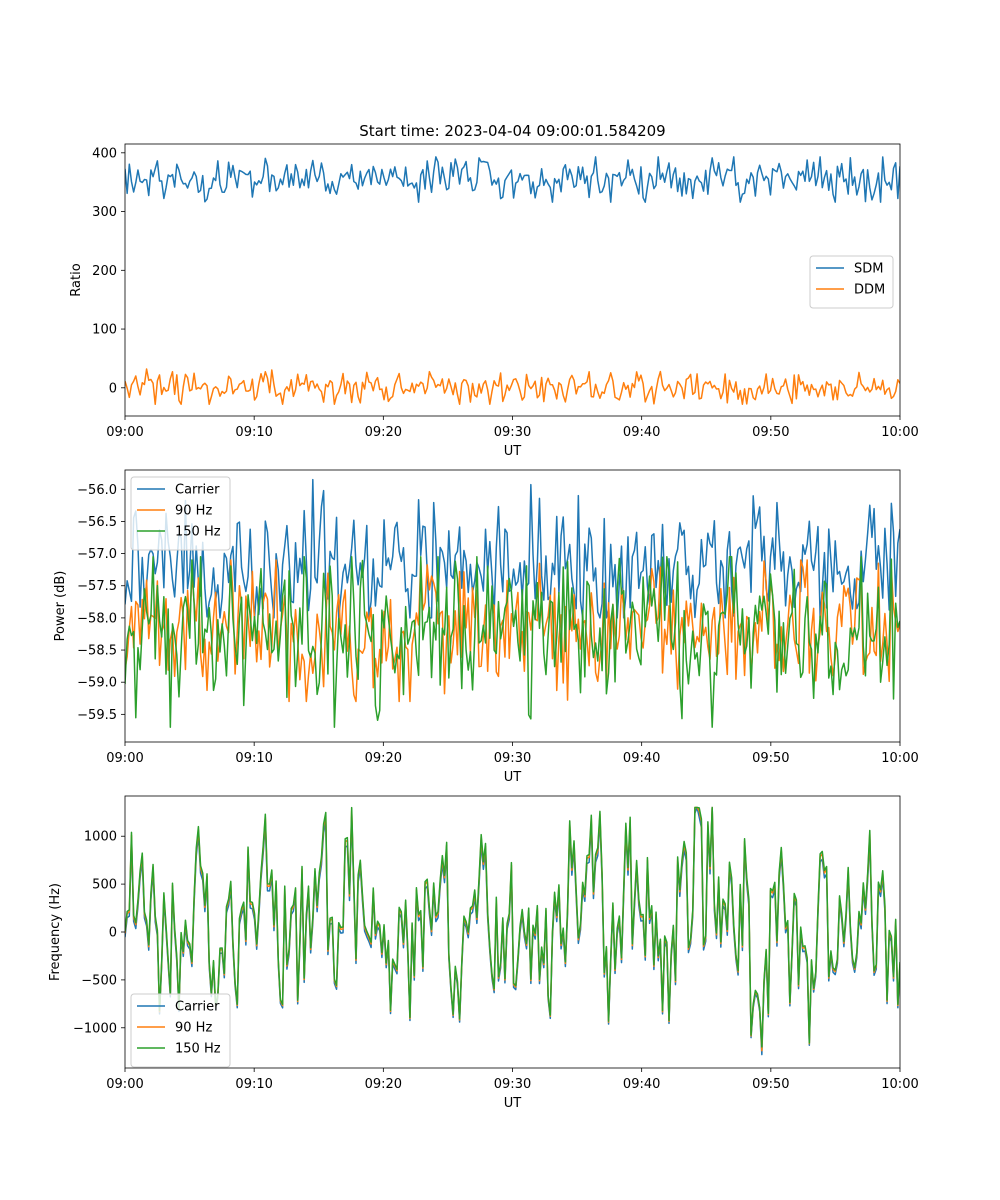  I want to click on series-line-sdm, so click(512, 179).